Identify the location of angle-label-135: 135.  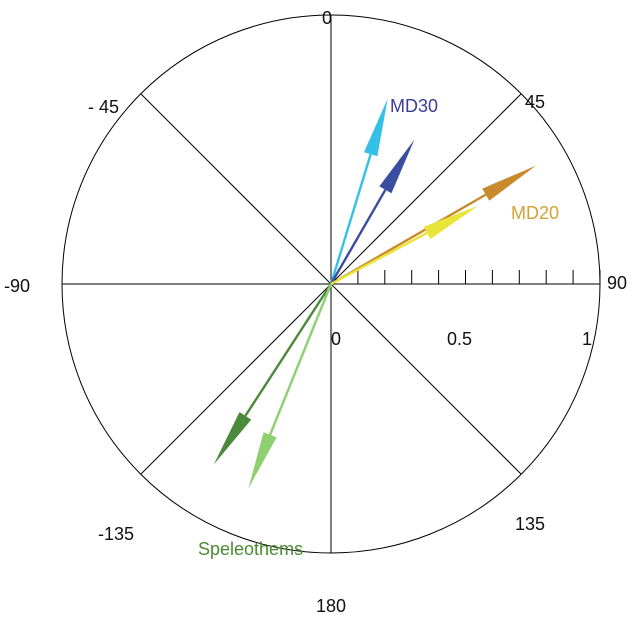
(530, 524).